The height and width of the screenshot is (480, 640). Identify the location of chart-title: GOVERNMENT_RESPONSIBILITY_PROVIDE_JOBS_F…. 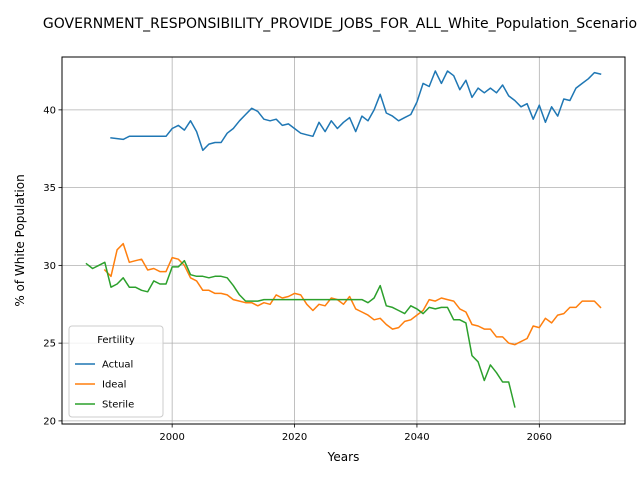
(340, 24).